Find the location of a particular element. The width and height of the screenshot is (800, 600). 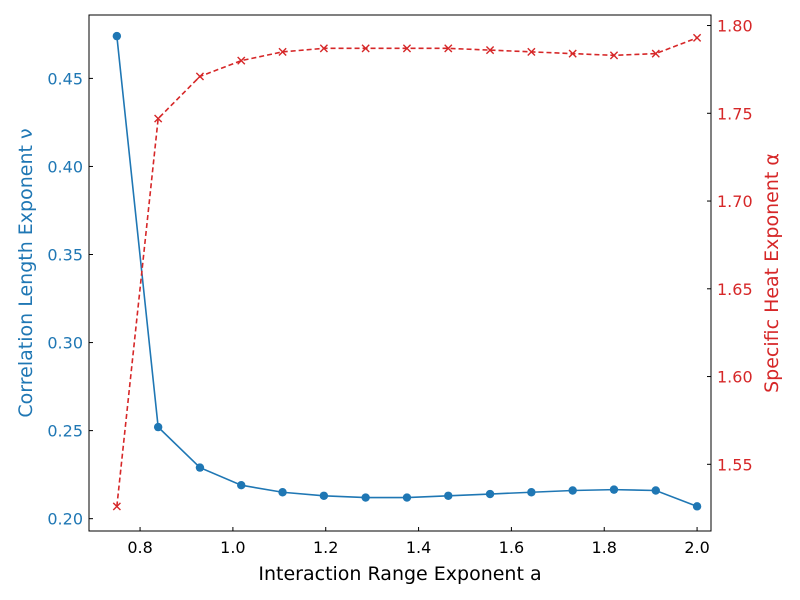

x-tick-label: 1.6 is located at coordinates (511, 547).